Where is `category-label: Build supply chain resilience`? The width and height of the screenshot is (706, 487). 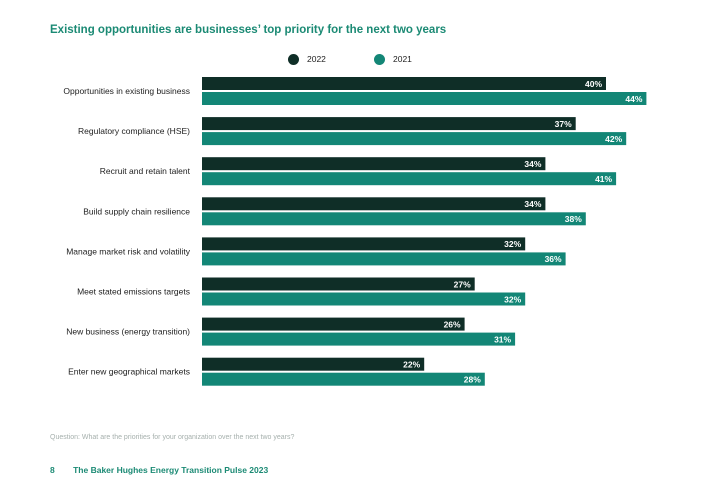 category-label: Build supply chain resilience is located at coordinates (136, 211).